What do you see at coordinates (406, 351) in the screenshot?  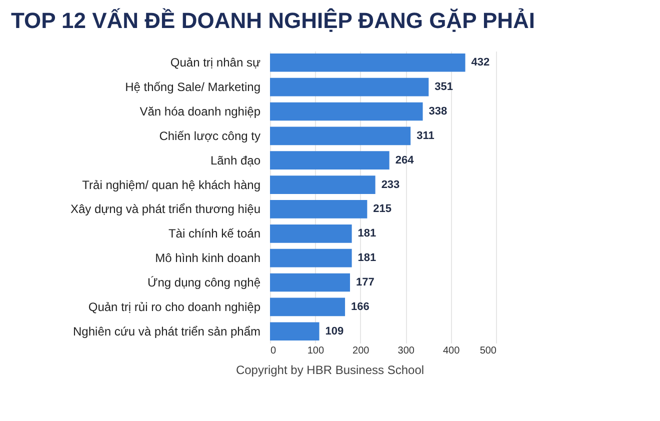 I see `x-tick-label: 300` at bounding box center [406, 351].